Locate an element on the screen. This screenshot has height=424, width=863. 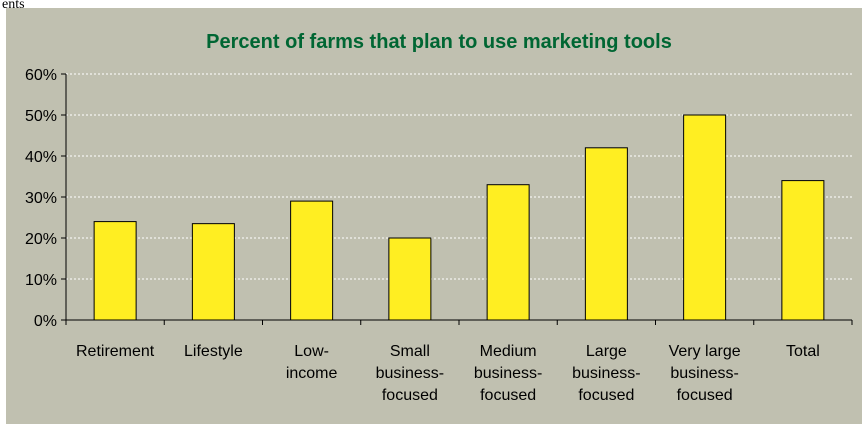
y-tick-label: 50% is located at coordinates (41, 116).